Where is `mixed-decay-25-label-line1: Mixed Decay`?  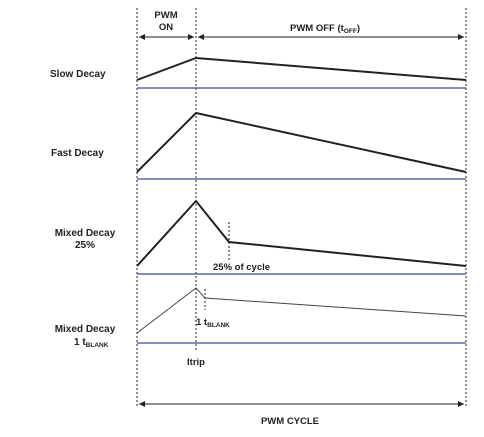 mixed-decay-25-label-line1: Mixed Decay is located at coordinates (85, 233).